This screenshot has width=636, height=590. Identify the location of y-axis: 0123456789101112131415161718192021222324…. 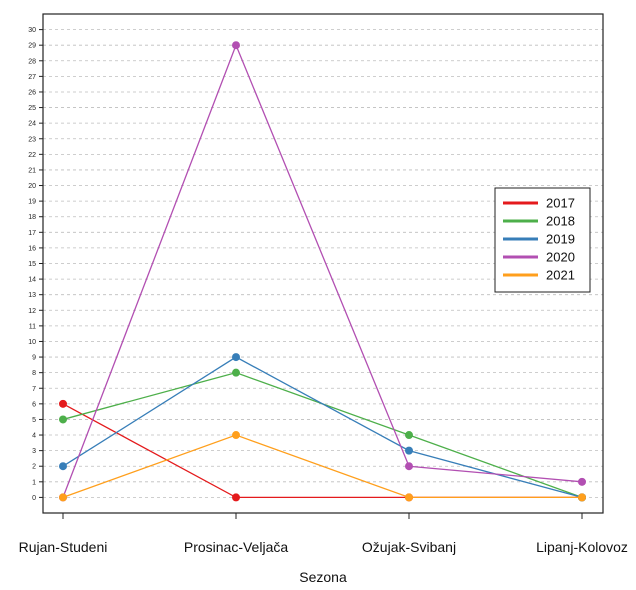
(35, 264).